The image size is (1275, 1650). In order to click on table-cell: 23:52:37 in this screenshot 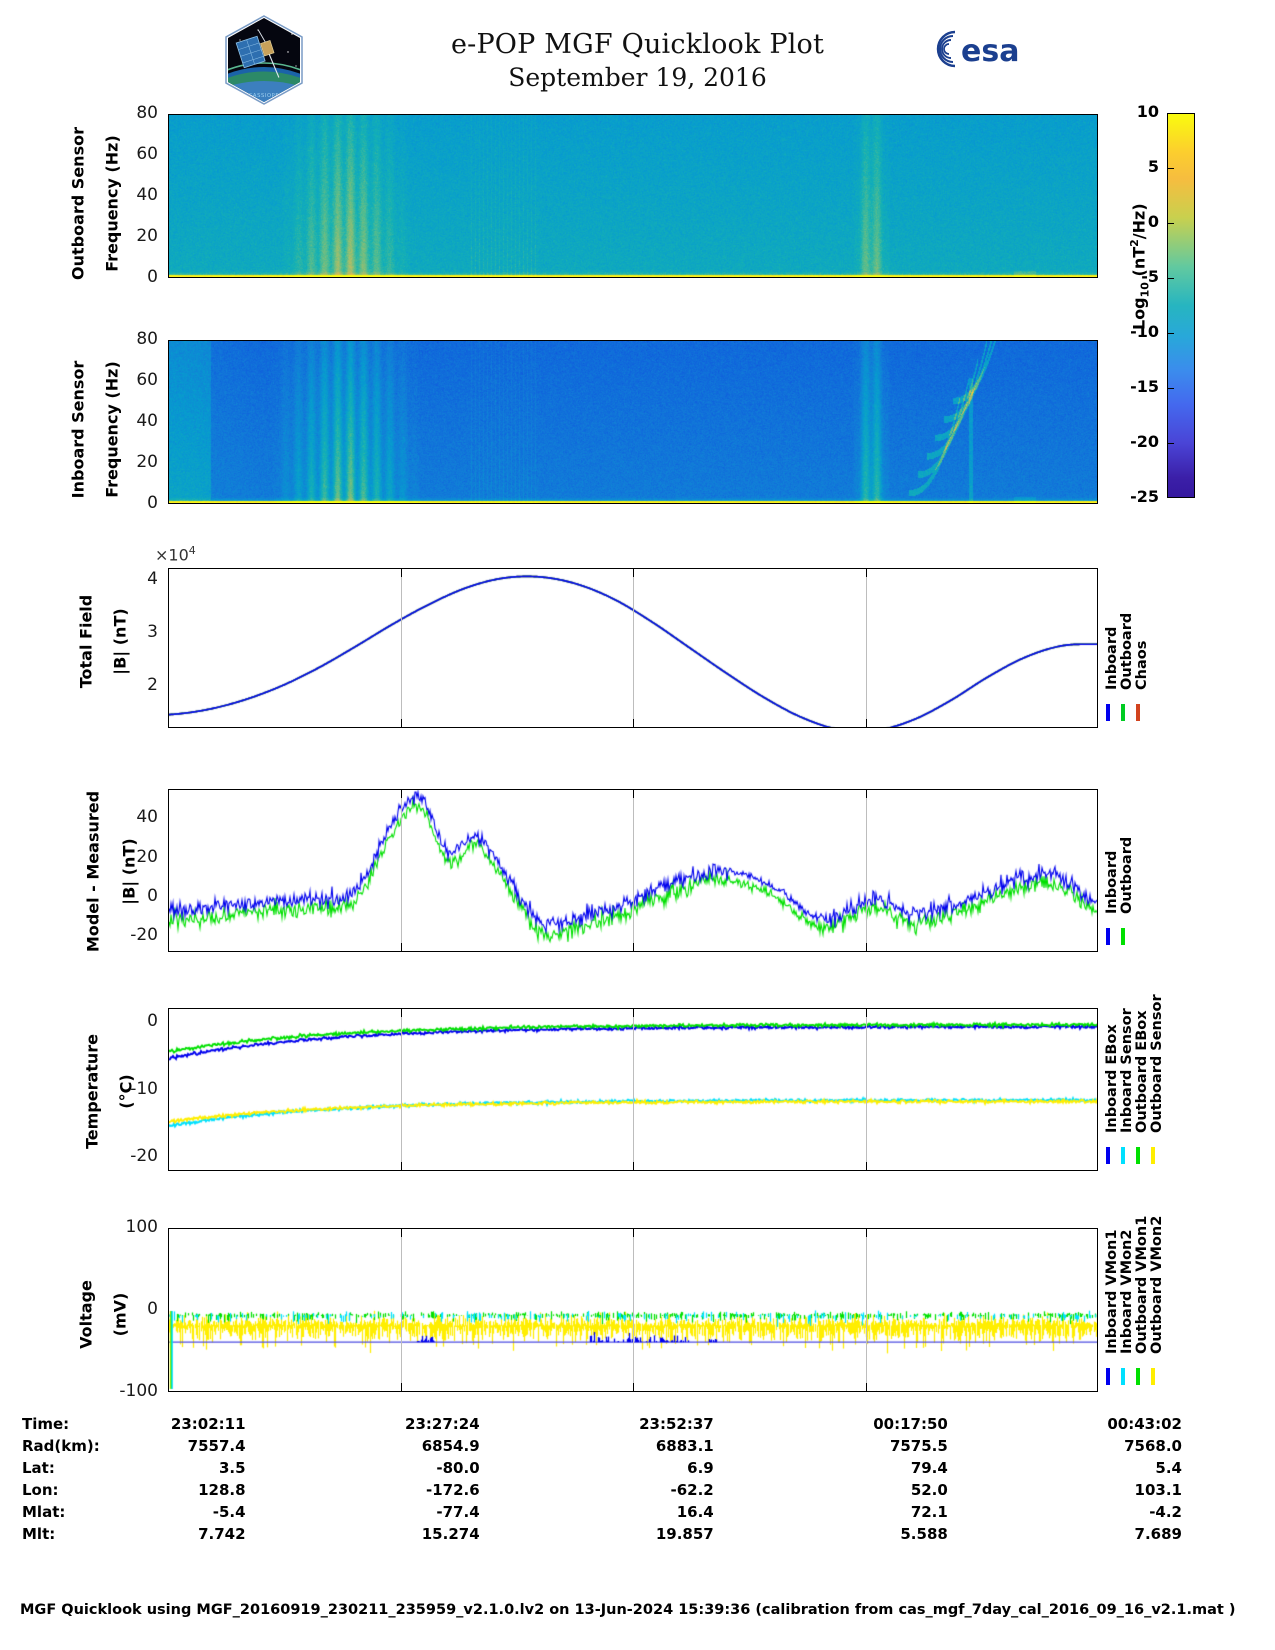, I will do `click(676, 1424)`.